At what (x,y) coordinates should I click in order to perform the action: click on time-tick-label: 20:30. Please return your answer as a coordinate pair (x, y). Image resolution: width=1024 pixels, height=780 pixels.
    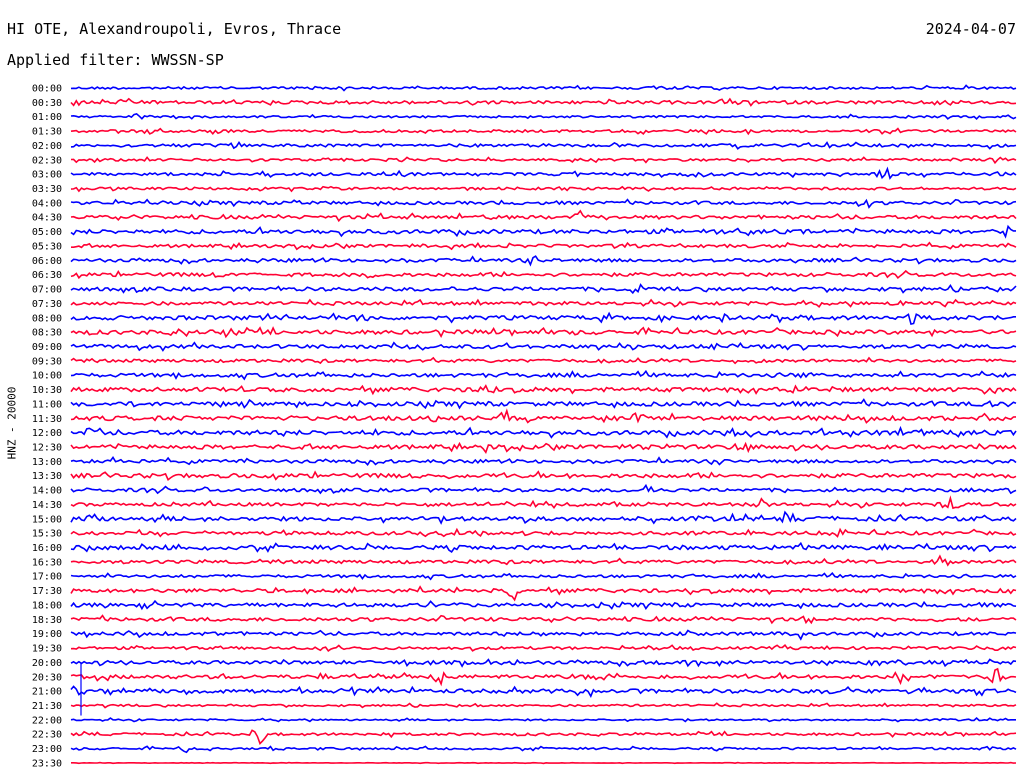
    Looking at the image, I should click on (47, 677).